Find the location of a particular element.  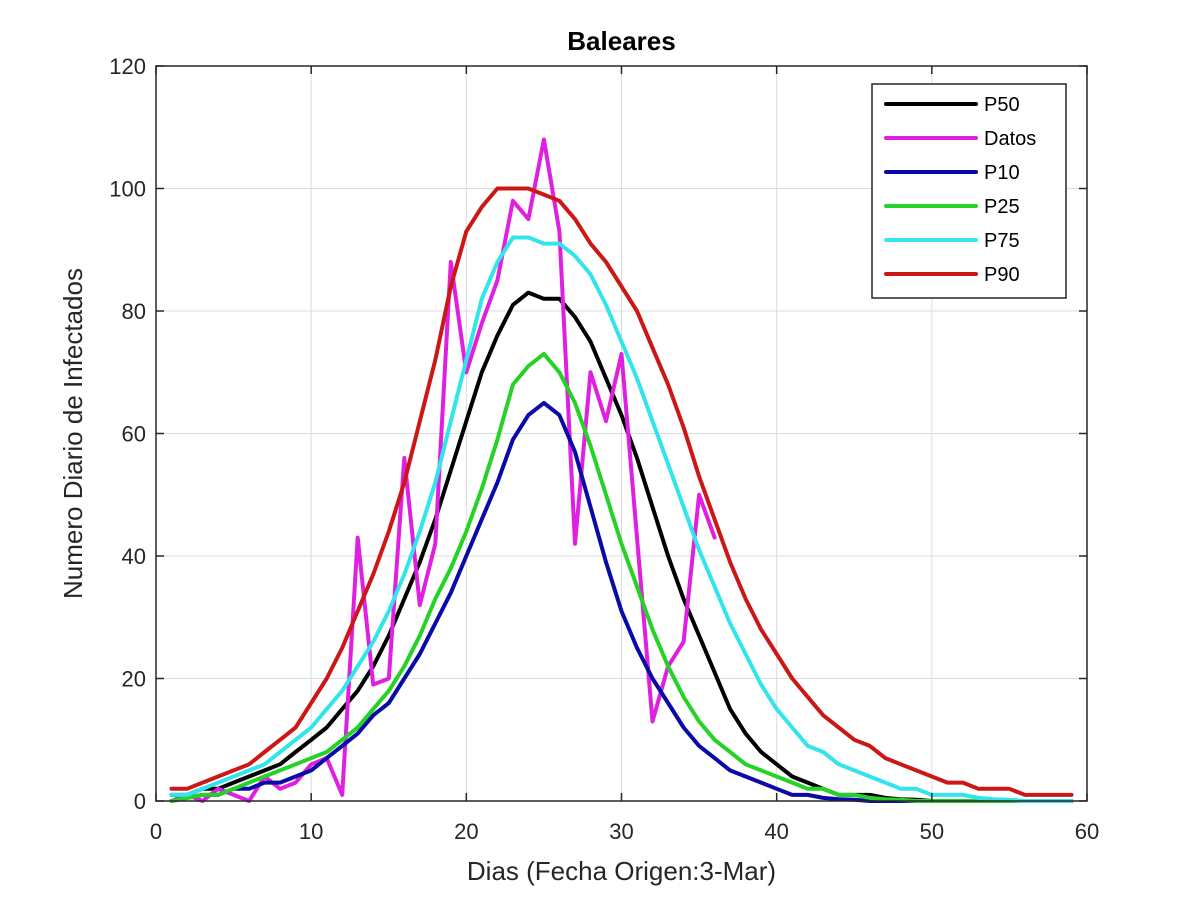

y-tick-label: 80 is located at coordinates (134, 311).